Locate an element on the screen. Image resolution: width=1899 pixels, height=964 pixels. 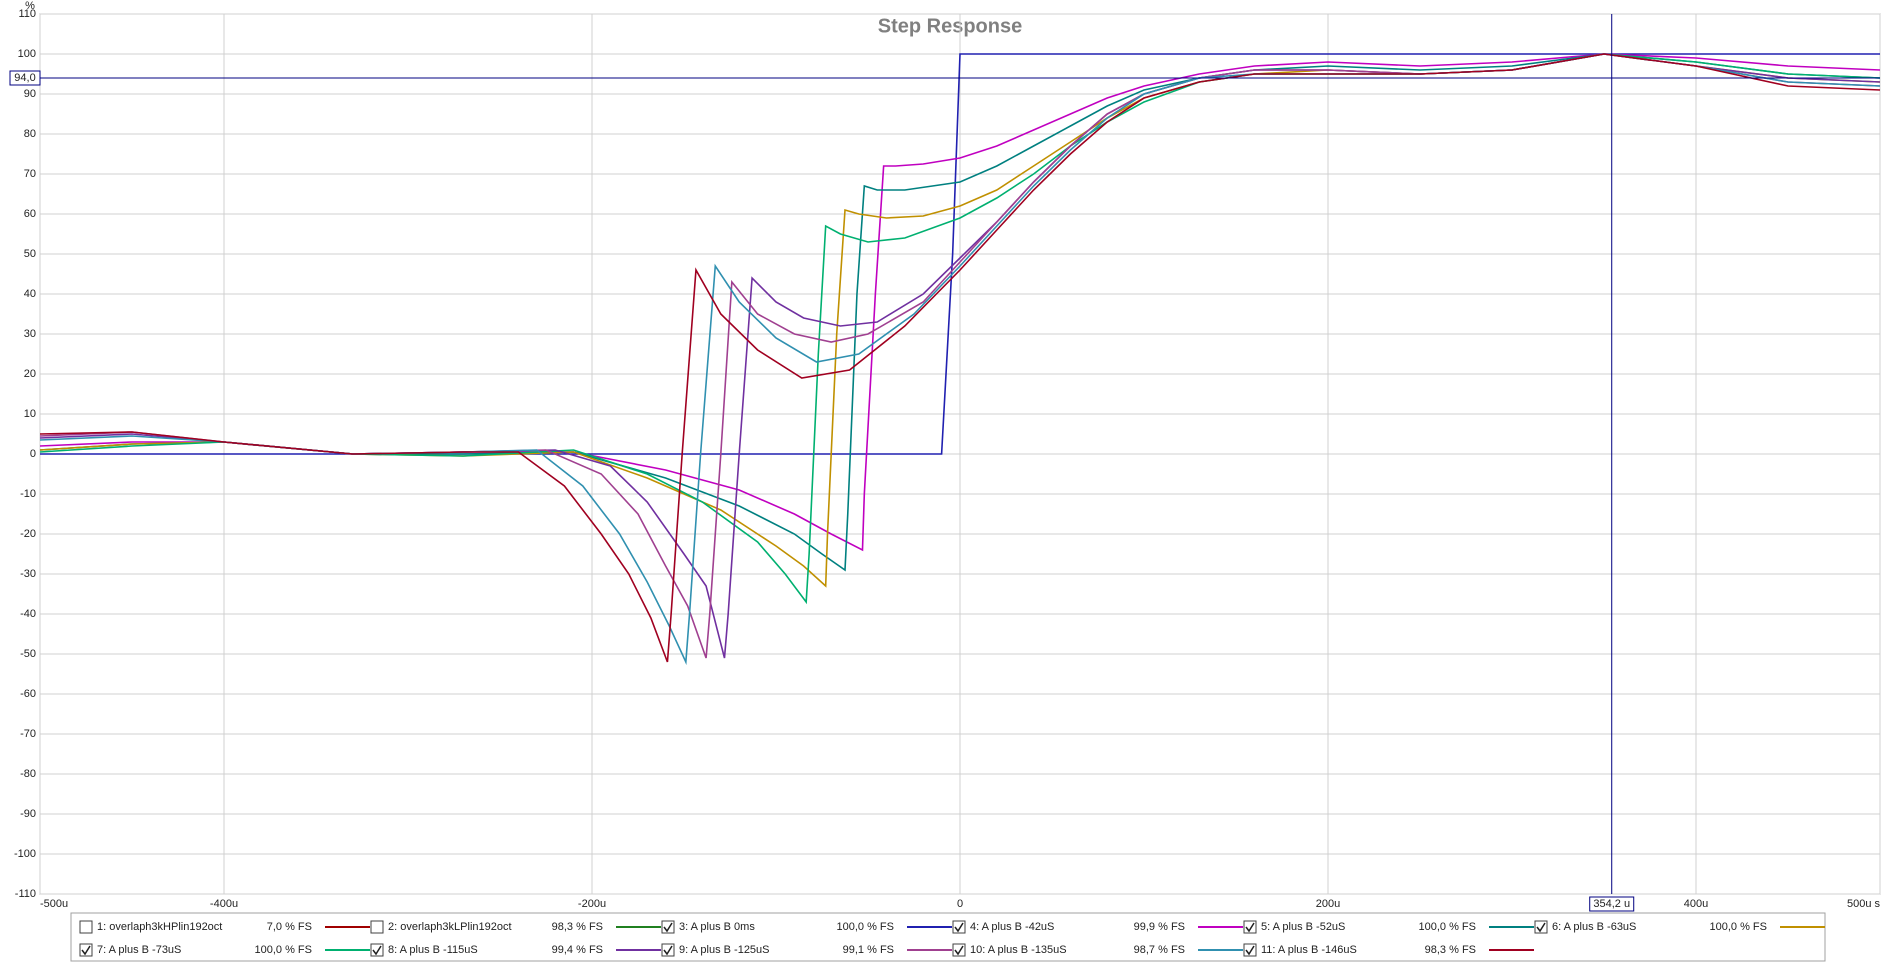
legend-name: 10: A plus B -135uS is located at coordinates (1018, 950).